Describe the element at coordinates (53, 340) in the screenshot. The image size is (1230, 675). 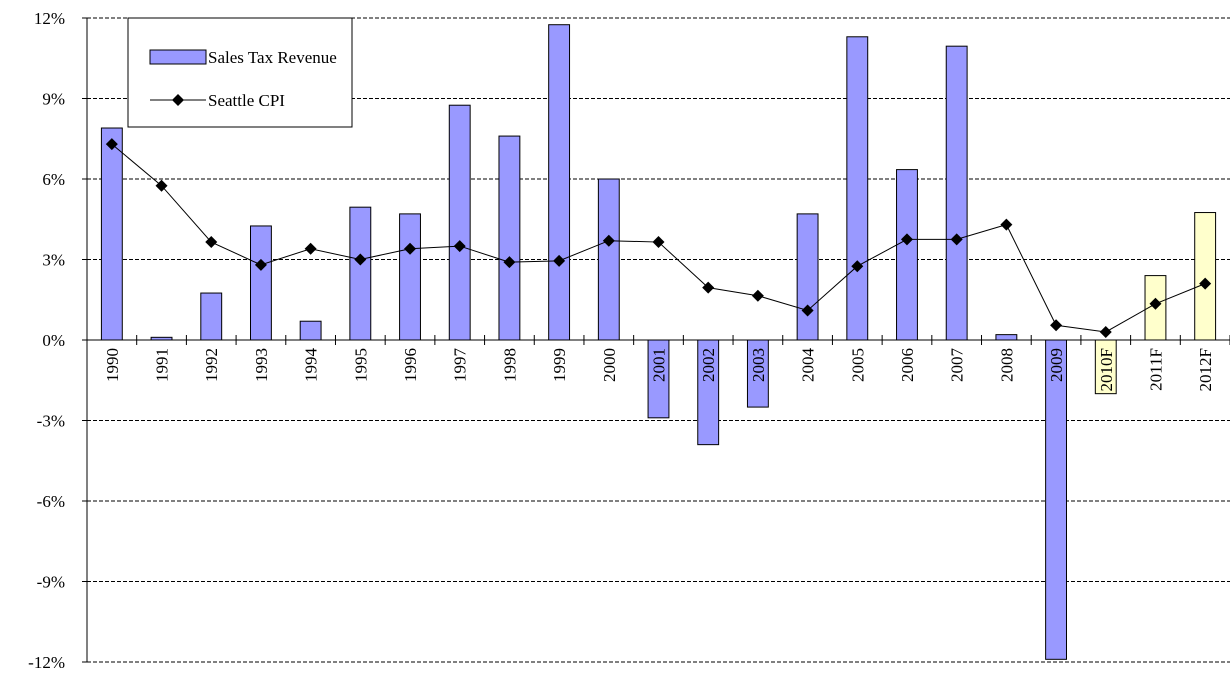
I see `y-tick-label: 0%` at that location.